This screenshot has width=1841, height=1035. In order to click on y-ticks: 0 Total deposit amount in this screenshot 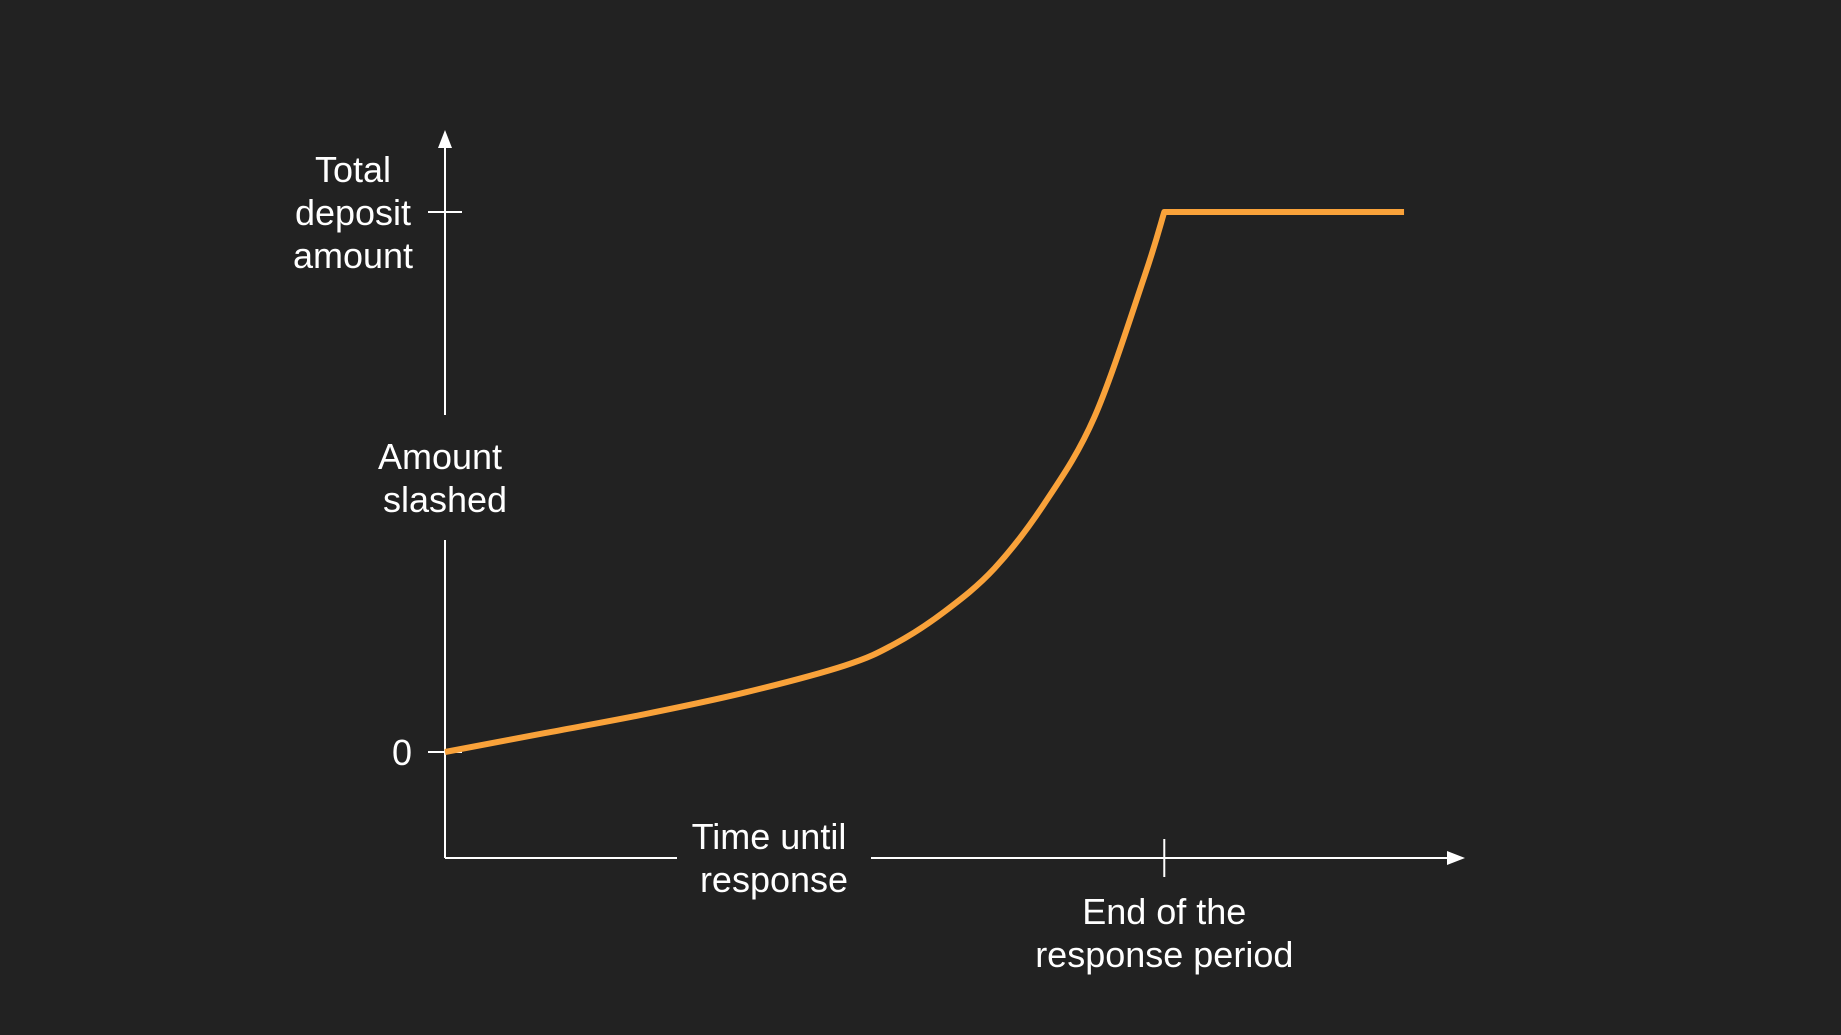, I will do `click(377, 461)`.